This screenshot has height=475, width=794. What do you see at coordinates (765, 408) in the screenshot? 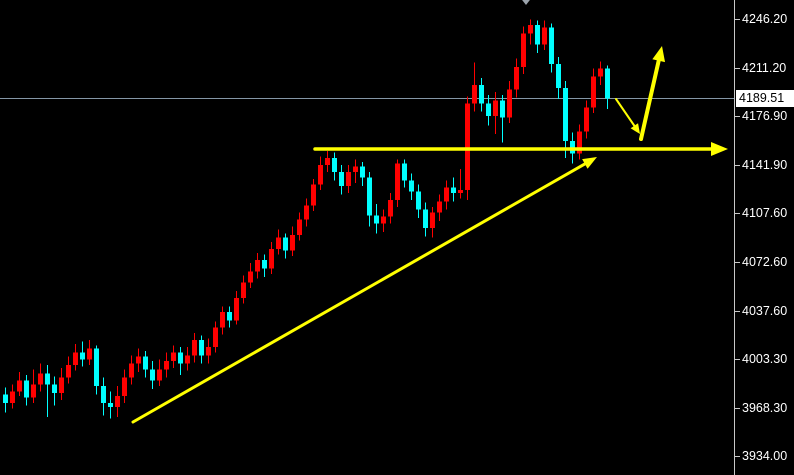
I see `price-tick-label: 3968.30` at bounding box center [765, 408].